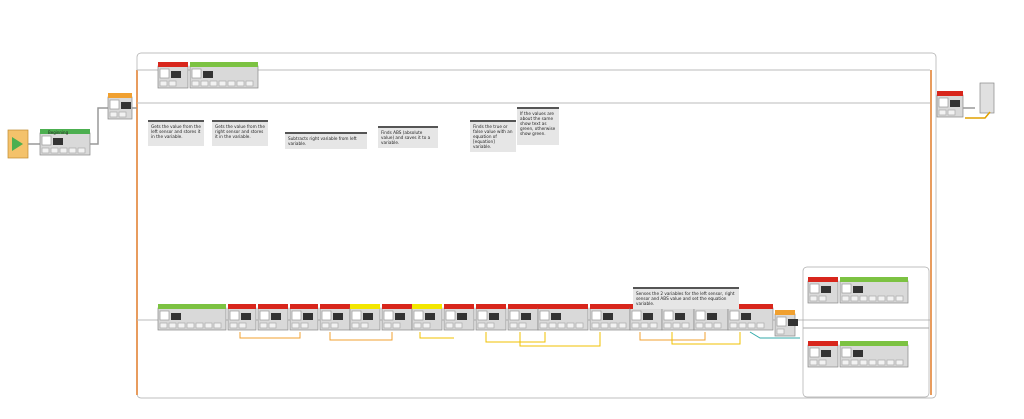  Describe the element at coordinates (58, 132) in the screenshot. I see `block-label: Beginning` at that location.